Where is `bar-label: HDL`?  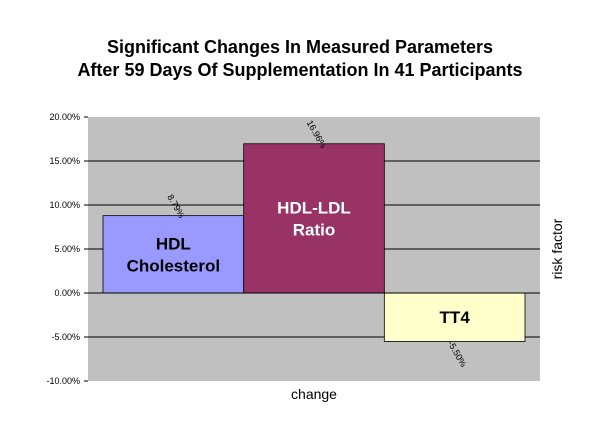 bar-label: HDL is located at coordinates (173, 243).